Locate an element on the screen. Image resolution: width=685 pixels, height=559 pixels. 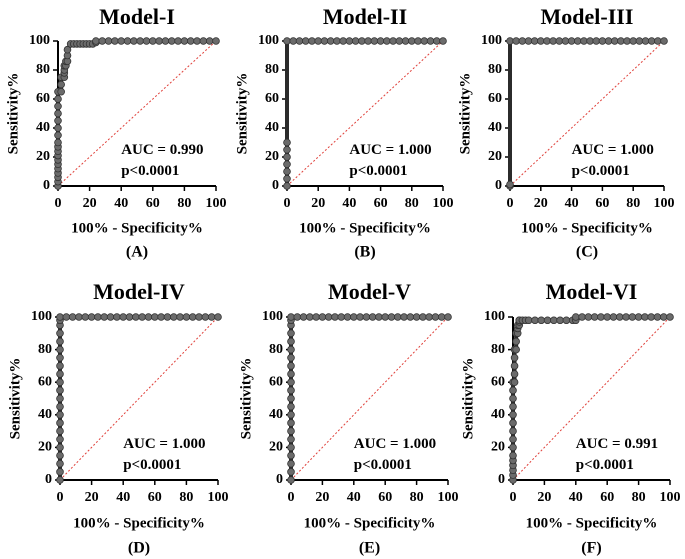
y-tick-label: 100 is located at coordinates (268, 40).